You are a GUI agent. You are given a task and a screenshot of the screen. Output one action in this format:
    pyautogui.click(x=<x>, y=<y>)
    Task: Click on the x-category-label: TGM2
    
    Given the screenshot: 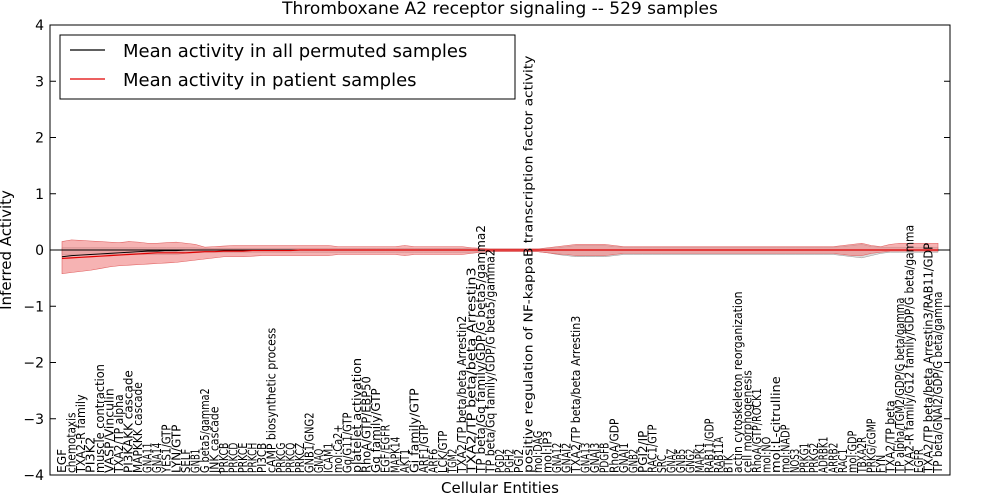 What is the action you would take?
    pyautogui.click(x=452, y=461)
    